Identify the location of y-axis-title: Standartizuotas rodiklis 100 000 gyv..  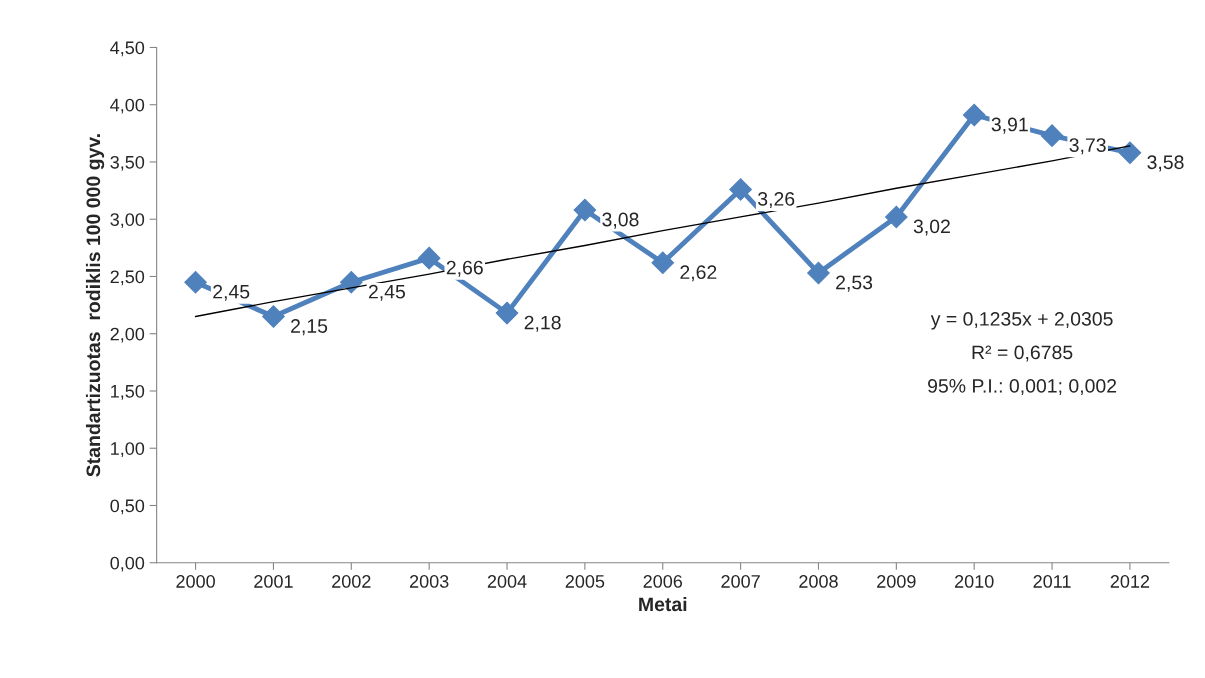
(95, 305).